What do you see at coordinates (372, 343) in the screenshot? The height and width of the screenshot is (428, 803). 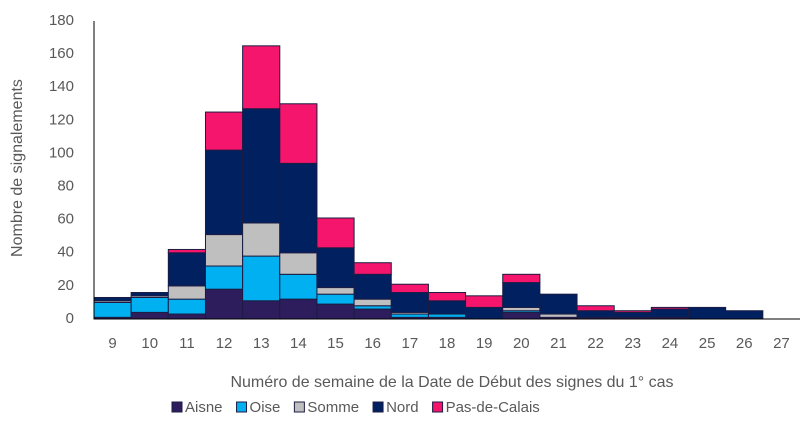 I see `x-tick-label: 16` at bounding box center [372, 343].